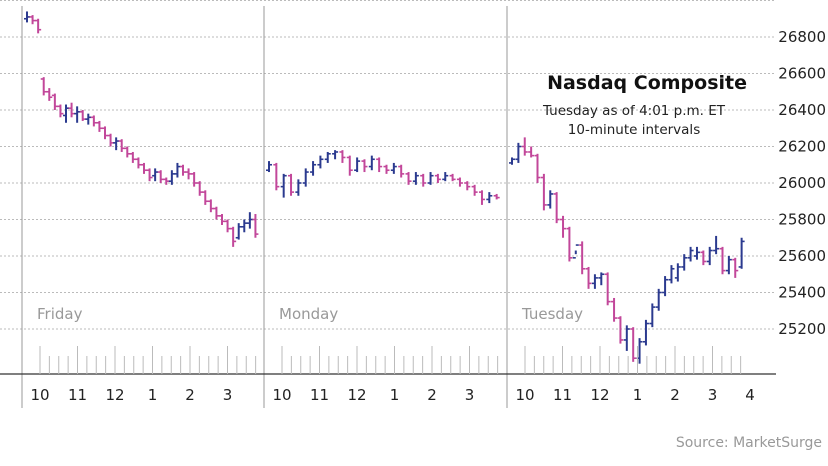  What do you see at coordinates (802, 147) in the screenshot?
I see `y-tick-label: 26200` at bounding box center [802, 147].